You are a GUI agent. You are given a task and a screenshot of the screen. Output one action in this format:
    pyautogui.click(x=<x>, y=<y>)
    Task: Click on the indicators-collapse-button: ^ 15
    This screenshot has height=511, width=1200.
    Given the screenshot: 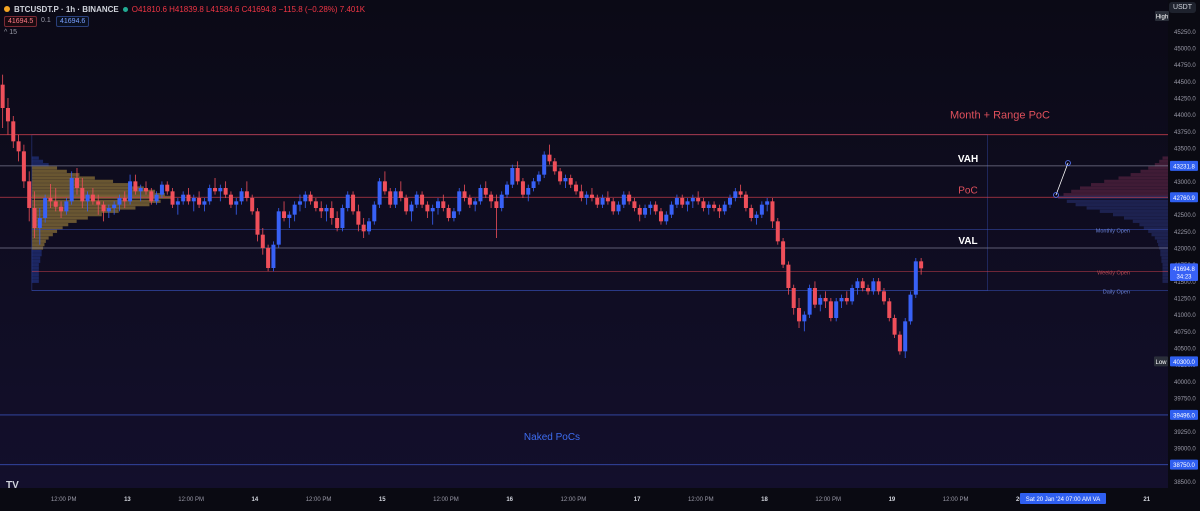 What is the action you would take?
    pyautogui.click(x=11, y=32)
    